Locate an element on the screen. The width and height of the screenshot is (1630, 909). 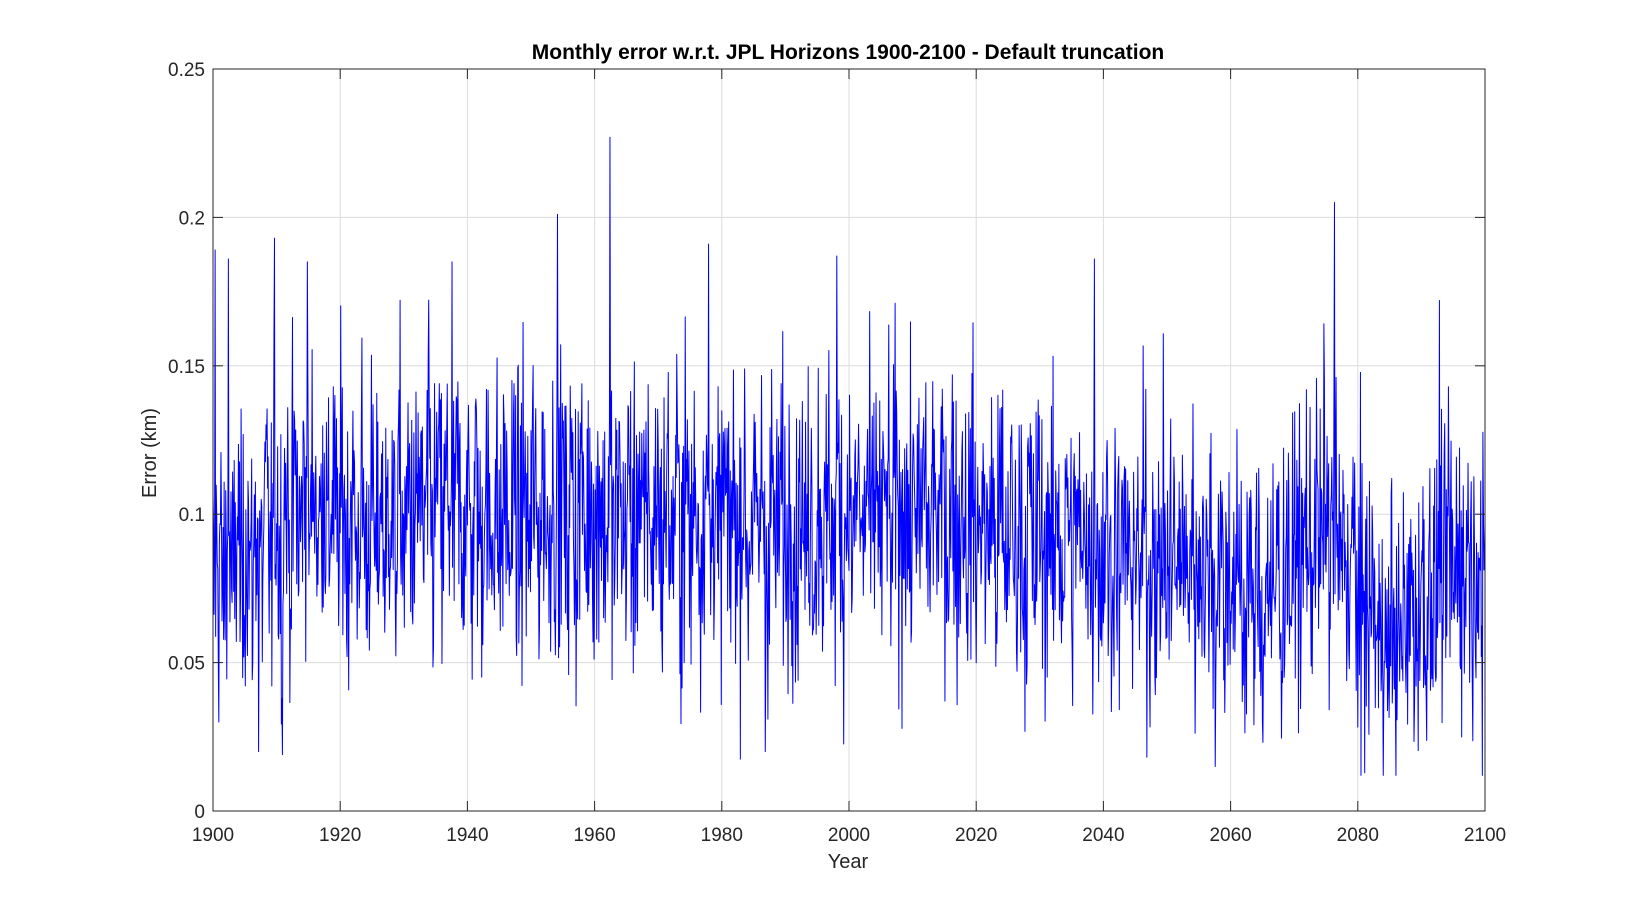
x-tick-label: 1980 is located at coordinates (722, 835).